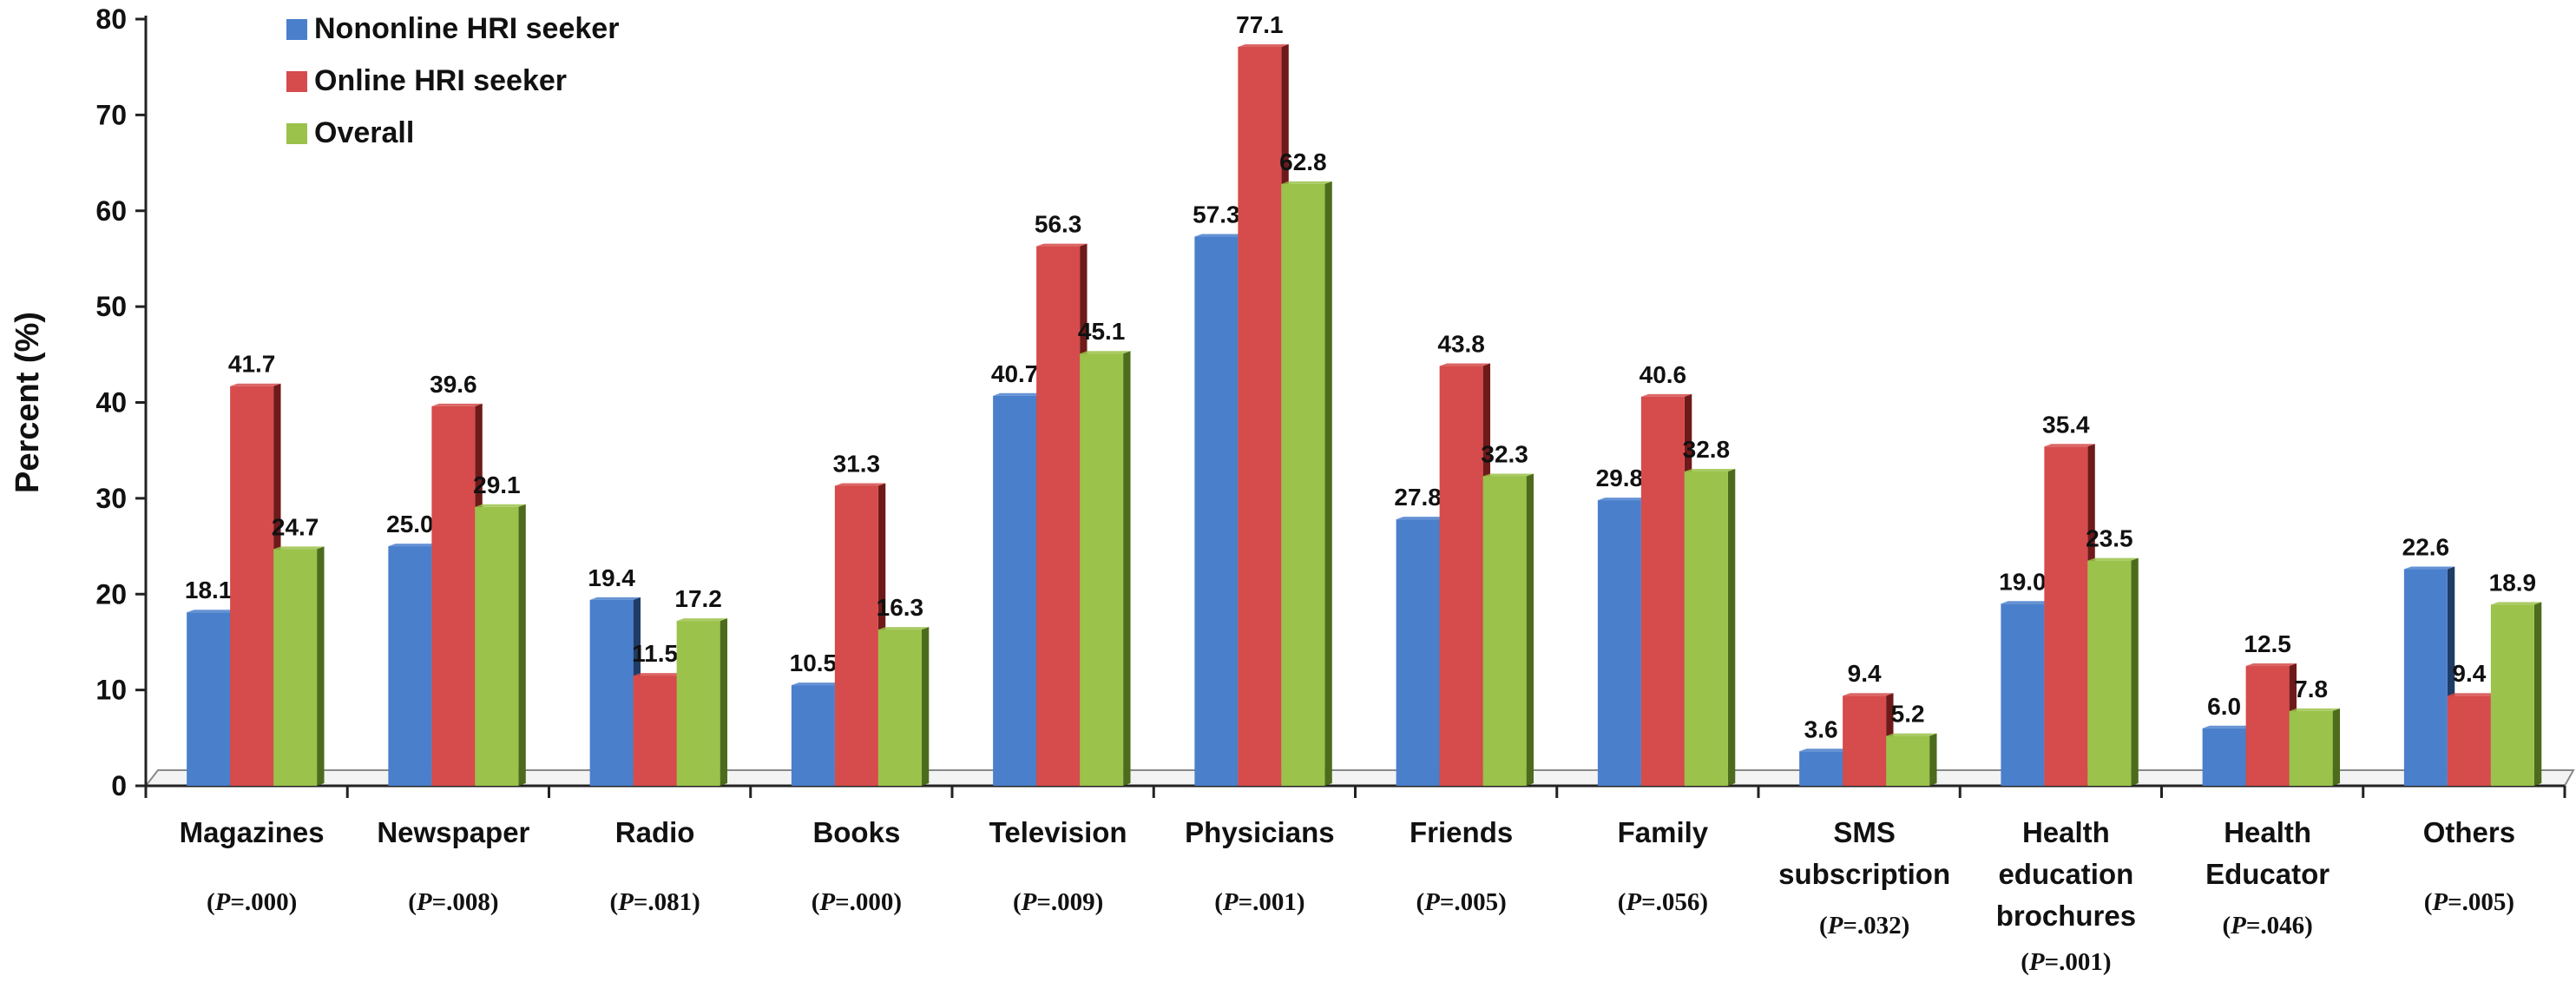 Image resolution: width=2576 pixels, height=989 pixels. What do you see at coordinates (111, 403) in the screenshot?
I see `y-tick-label: 40` at bounding box center [111, 403].